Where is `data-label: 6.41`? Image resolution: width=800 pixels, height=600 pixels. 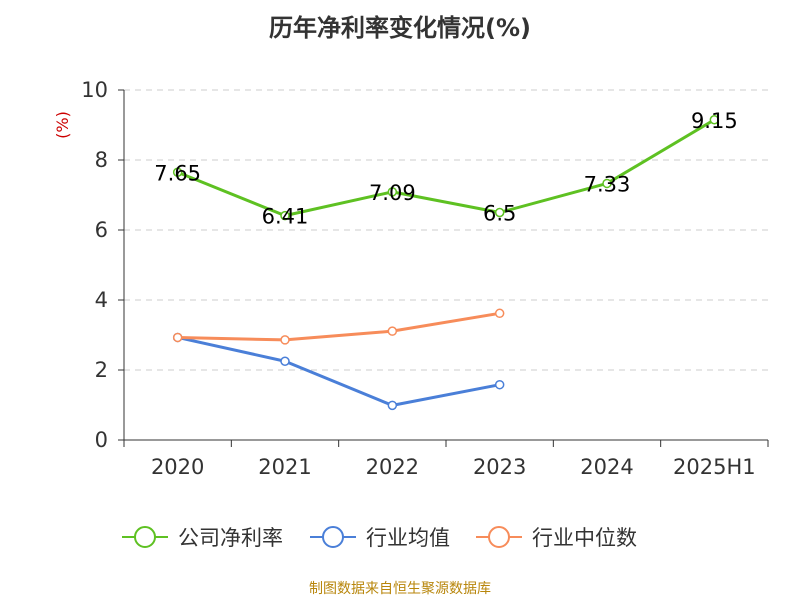
data-label: 6.41 is located at coordinates (285, 217).